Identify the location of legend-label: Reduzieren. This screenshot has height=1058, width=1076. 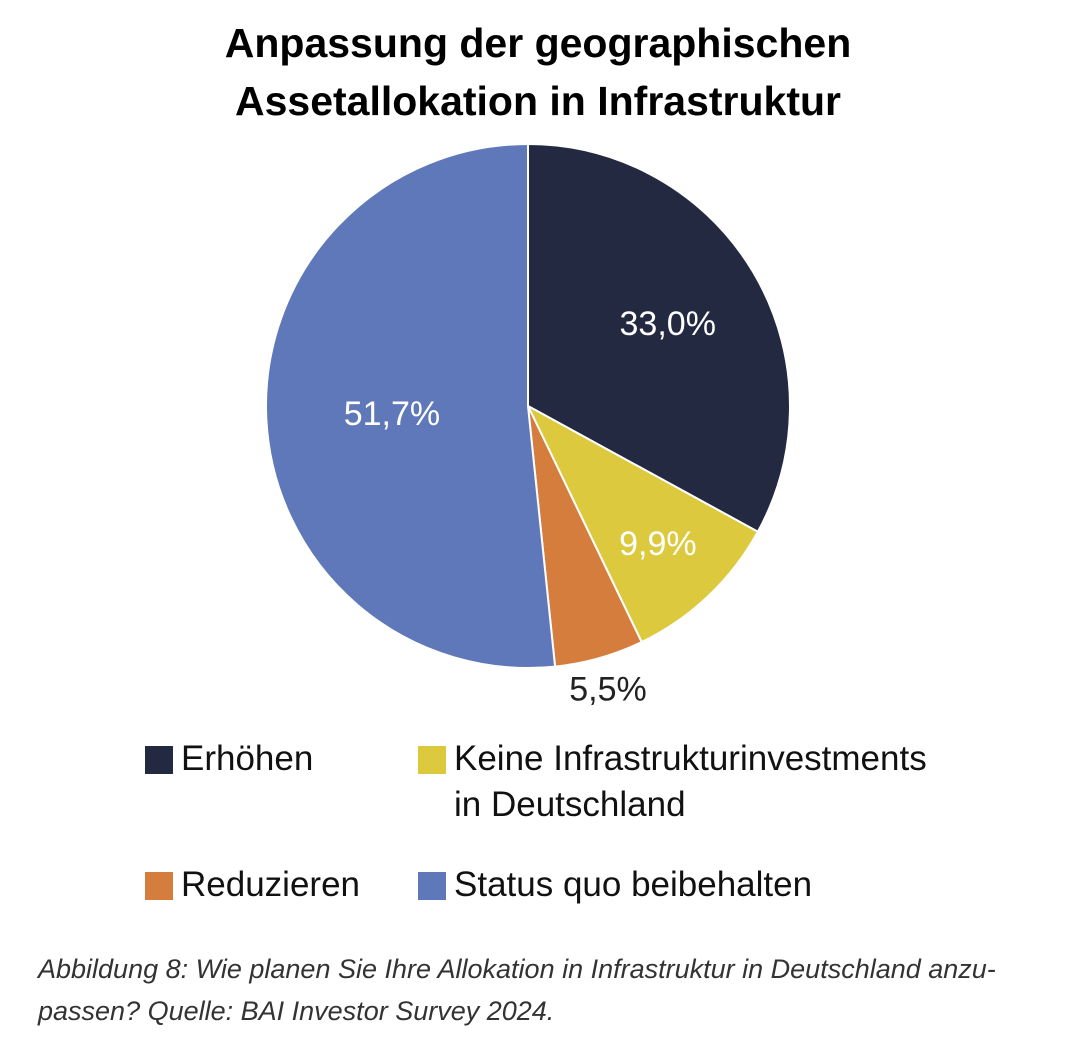
(270, 884).